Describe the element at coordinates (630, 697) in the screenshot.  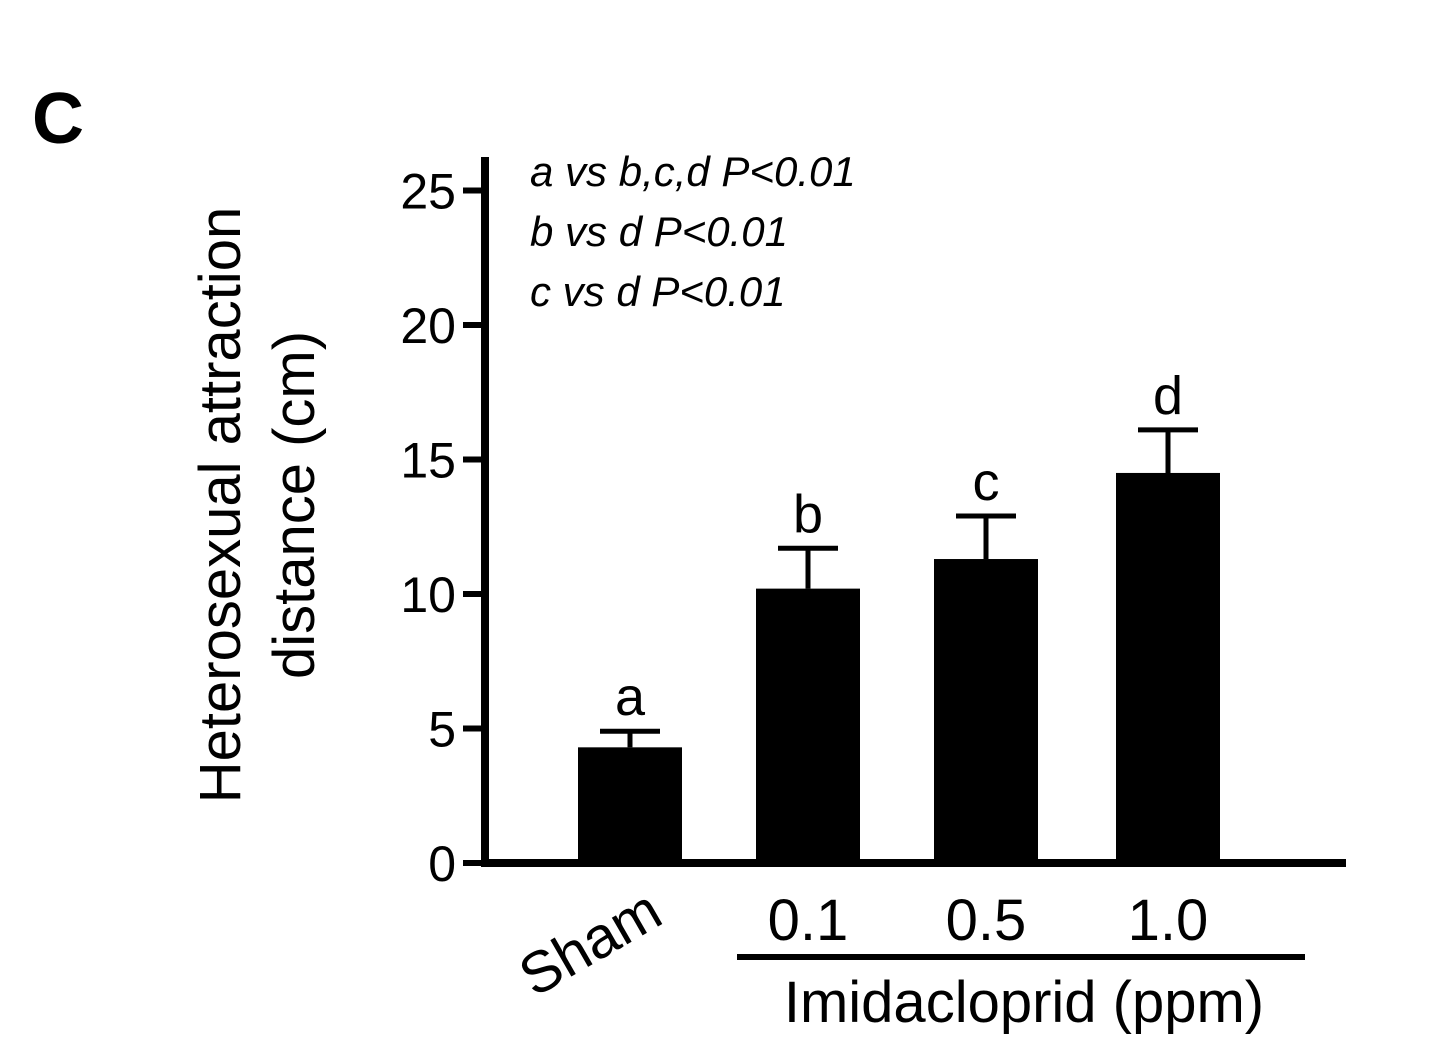
I see `significance-label-0: a` at that location.